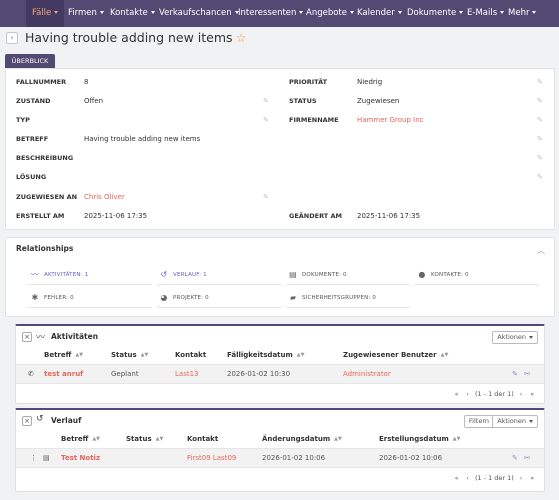 This screenshot has height=500, width=559. What do you see at coordinates (330, 13) in the screenshot?
I see `nav-angebote: Angebote` at bounding box center [330, 13].